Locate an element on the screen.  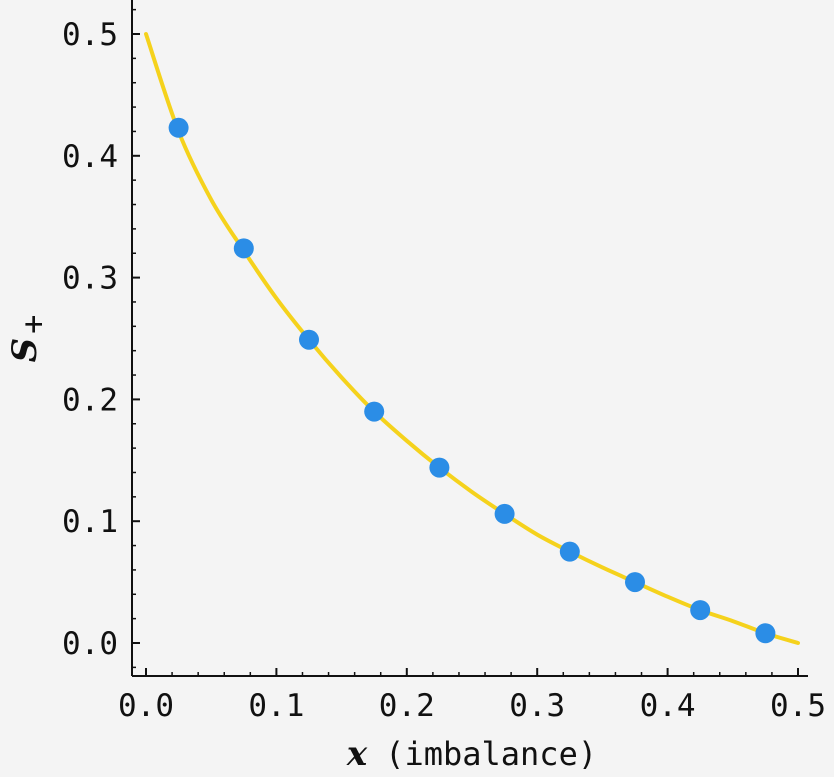
x-tick-label: 0.5 is located at coordinates (798, 706).